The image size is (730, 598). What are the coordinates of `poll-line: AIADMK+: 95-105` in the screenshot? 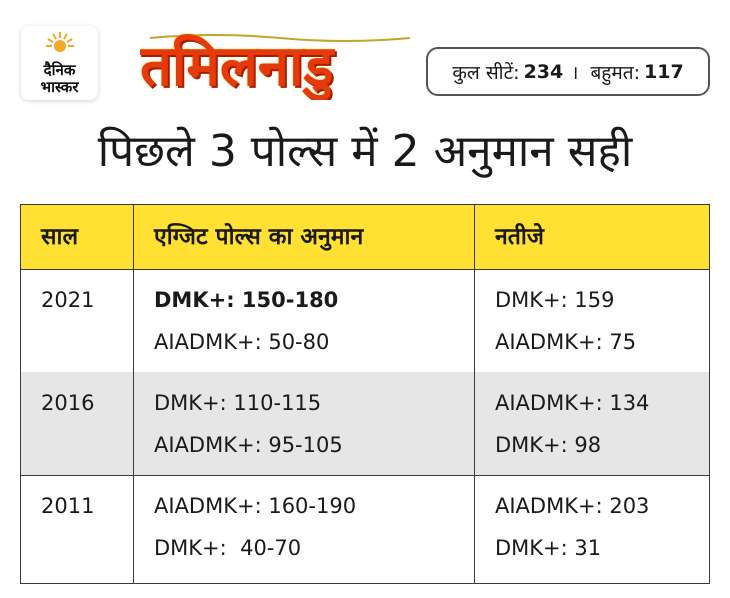 It's located at (248, 445).